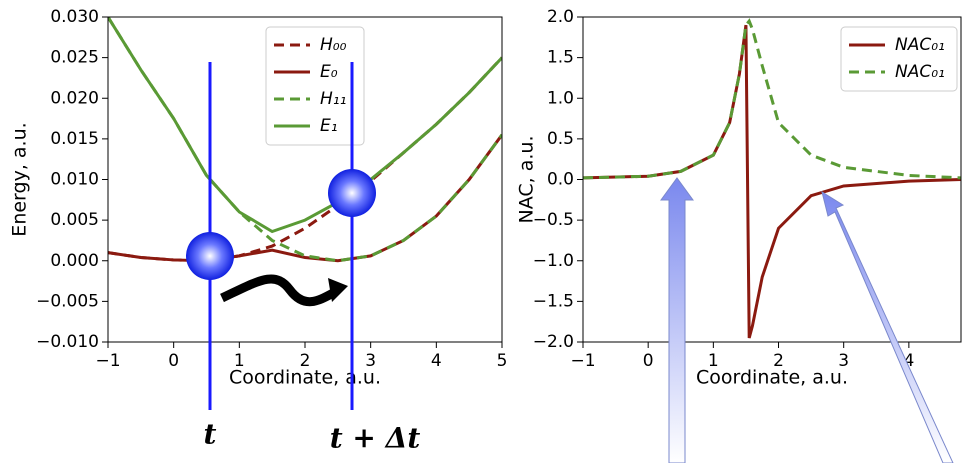 The width and height of the screenshot is (962, 463). I want to click on y-tick-label: 2.0, so click(560, 17).